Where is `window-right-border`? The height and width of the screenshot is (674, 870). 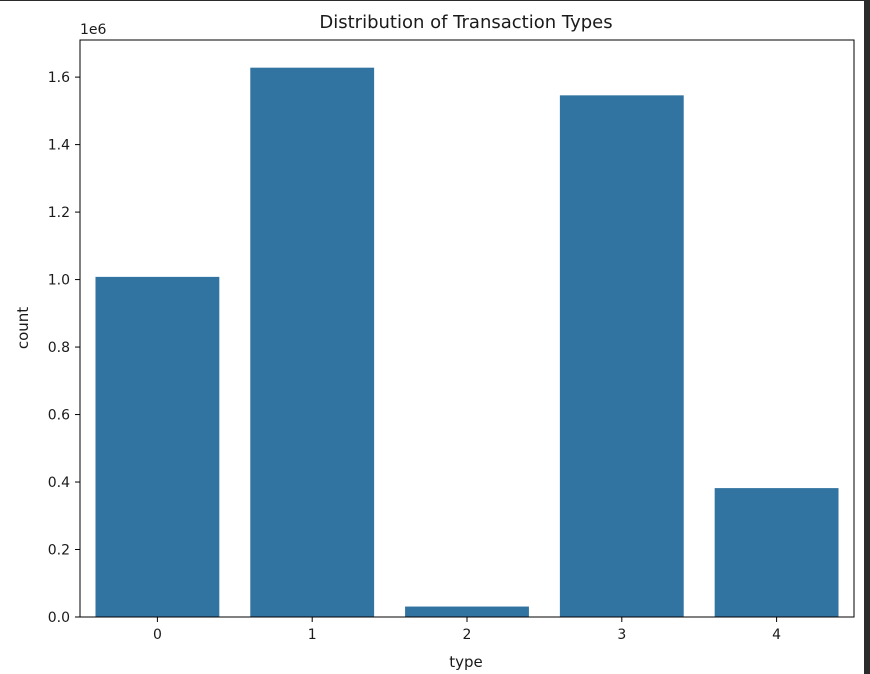
window-right-border is located at coordinates (867, 337).